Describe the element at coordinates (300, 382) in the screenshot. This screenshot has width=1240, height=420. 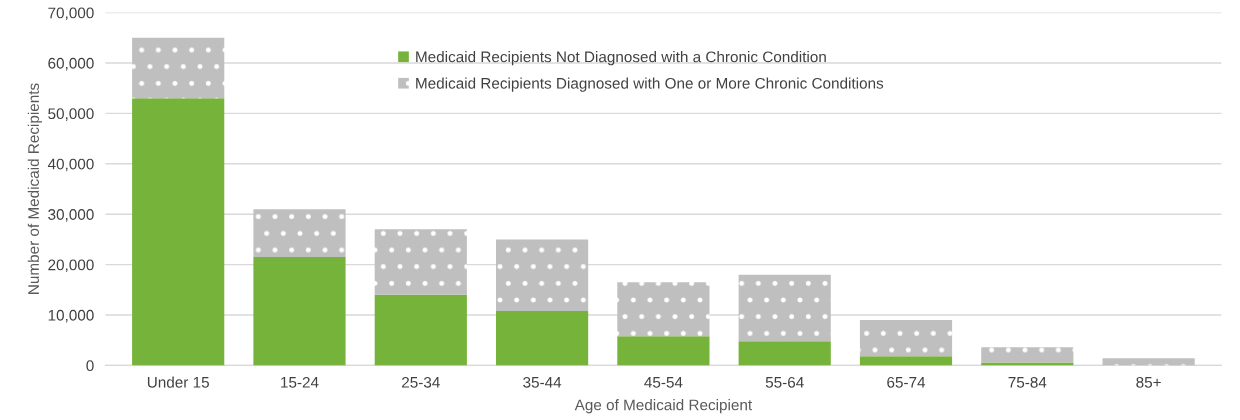
I see `x-tick-label: 15-24` at that location.